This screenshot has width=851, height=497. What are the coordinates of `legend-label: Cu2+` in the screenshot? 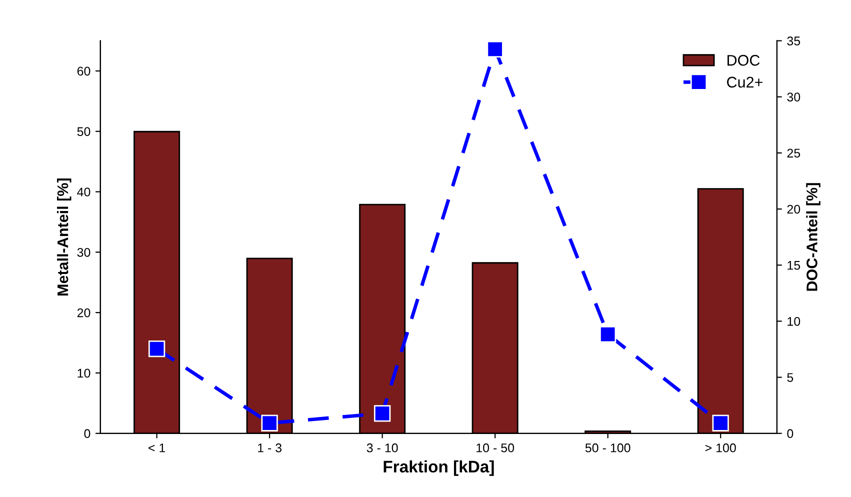 It's located at (744, 82).